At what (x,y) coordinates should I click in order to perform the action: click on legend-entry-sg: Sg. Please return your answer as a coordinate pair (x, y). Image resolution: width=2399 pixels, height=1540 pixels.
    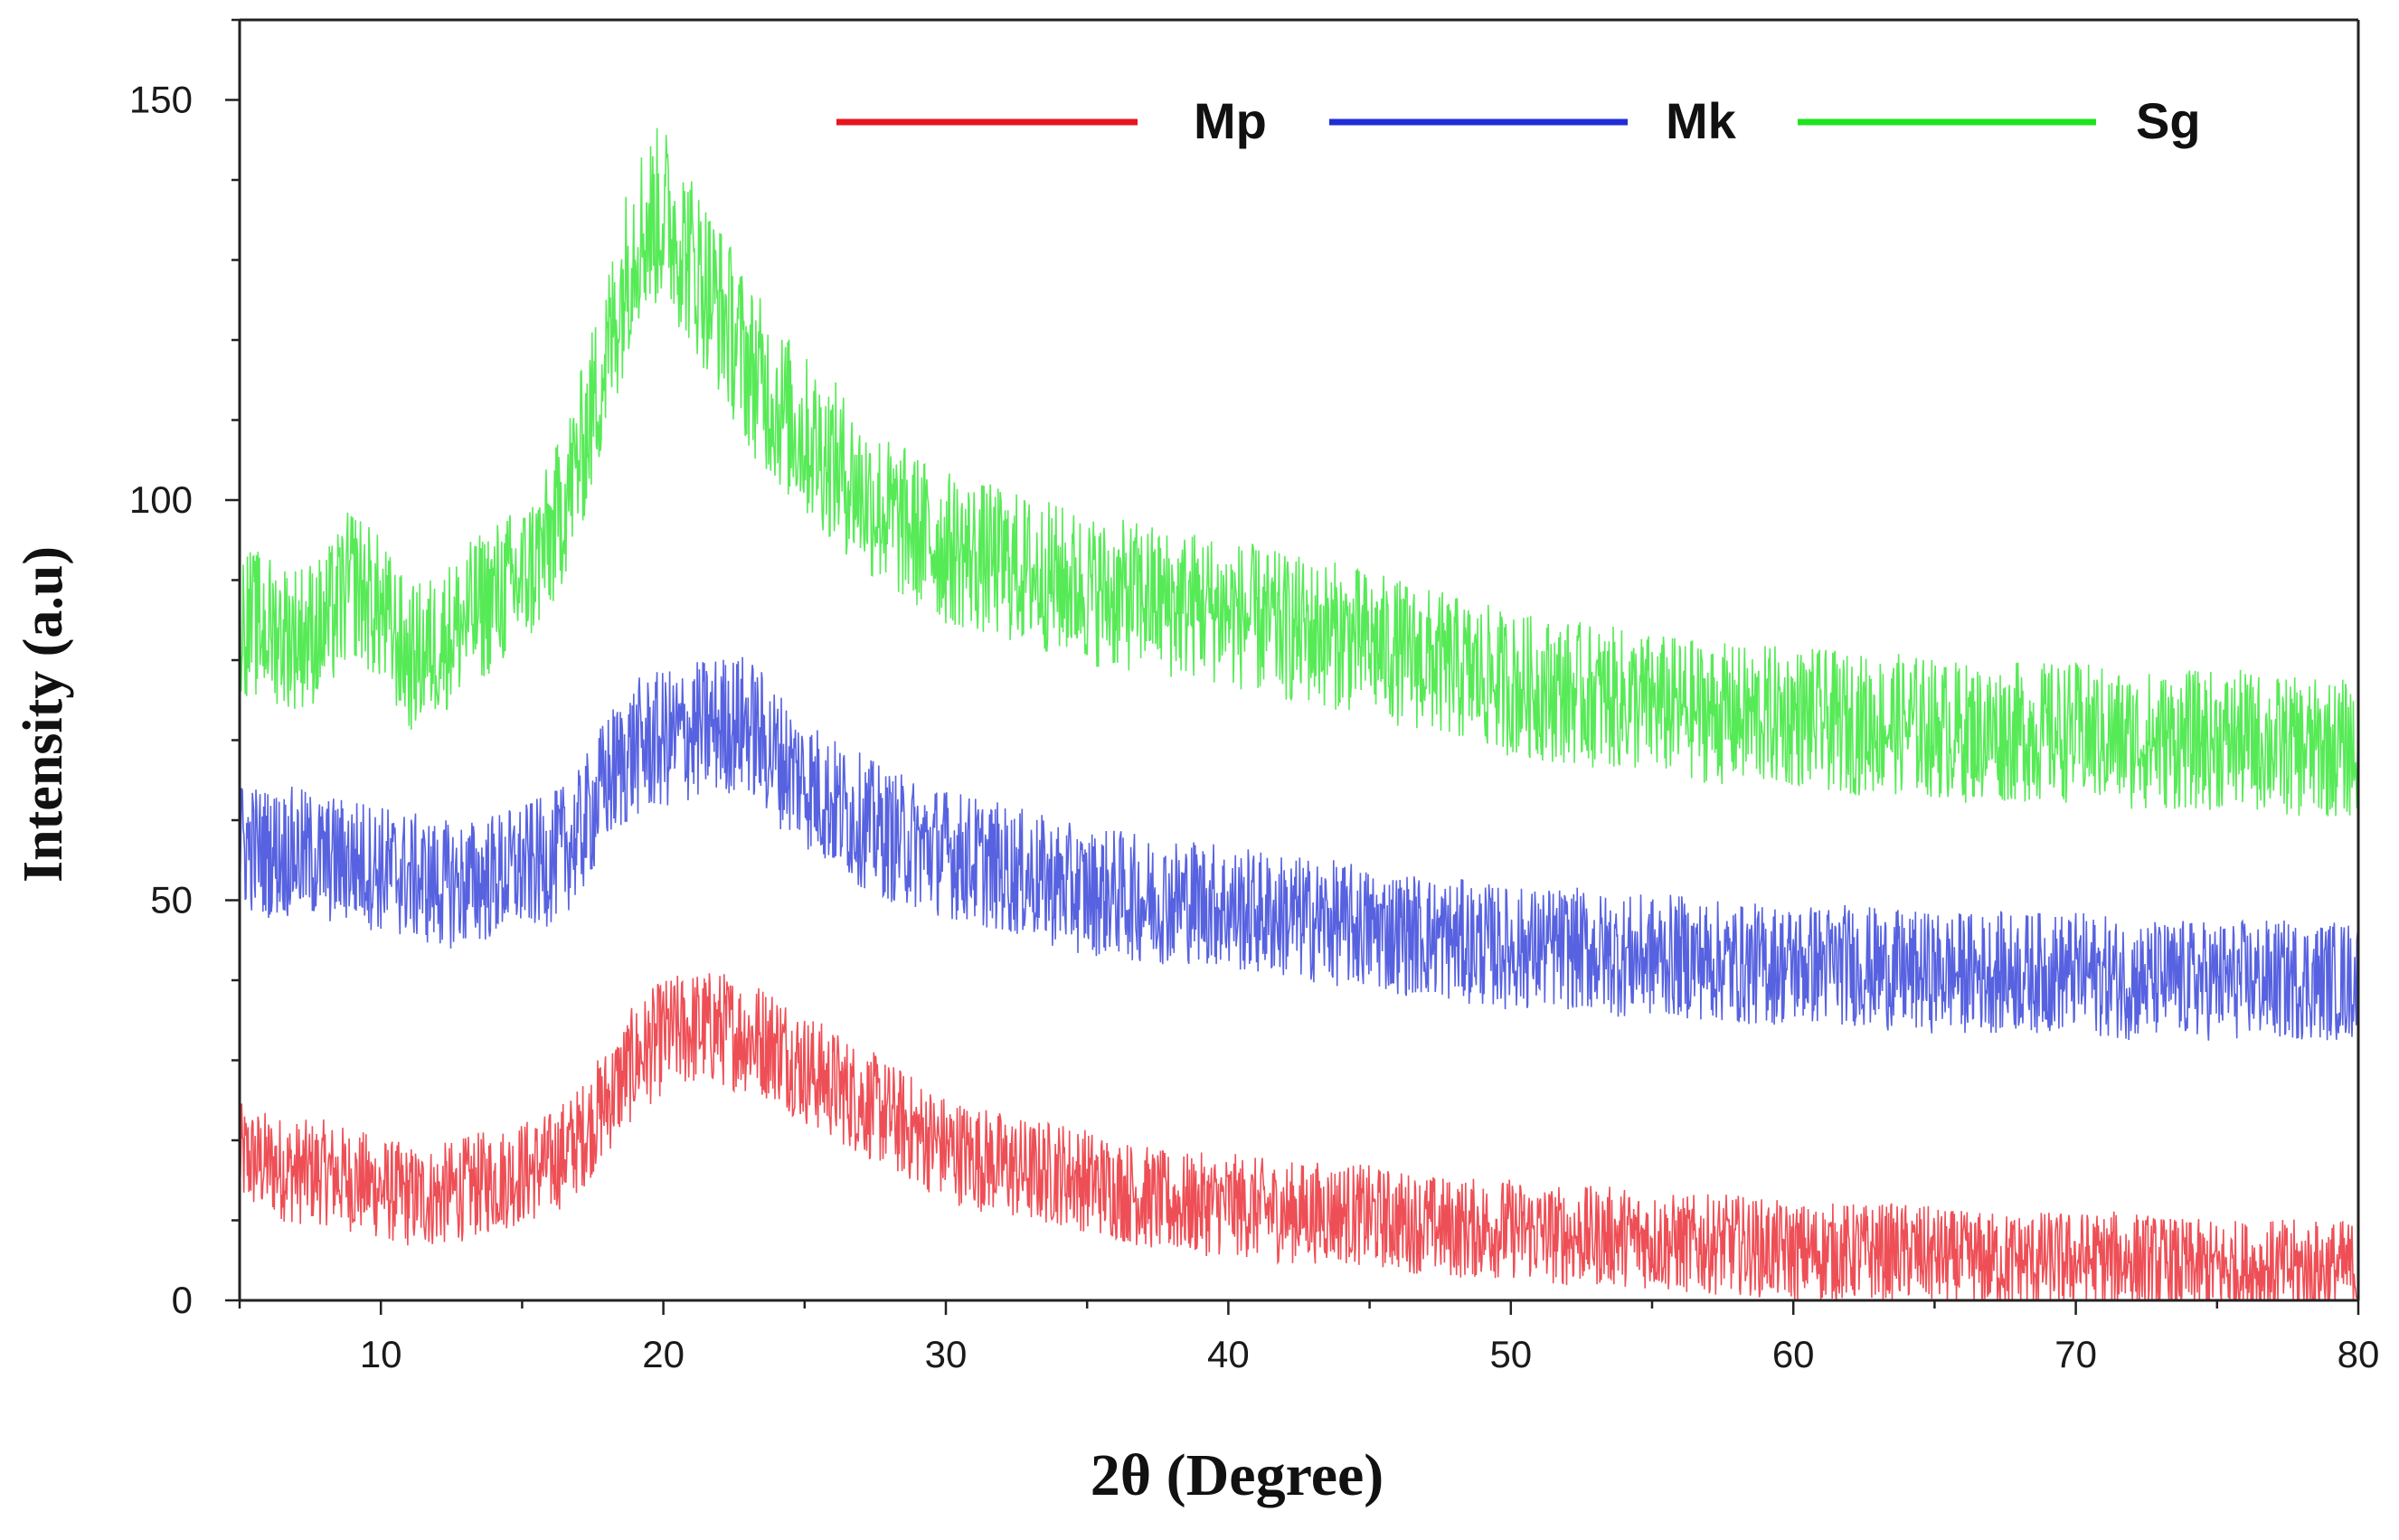
    Looking at the image, I should click on (1999, 120).